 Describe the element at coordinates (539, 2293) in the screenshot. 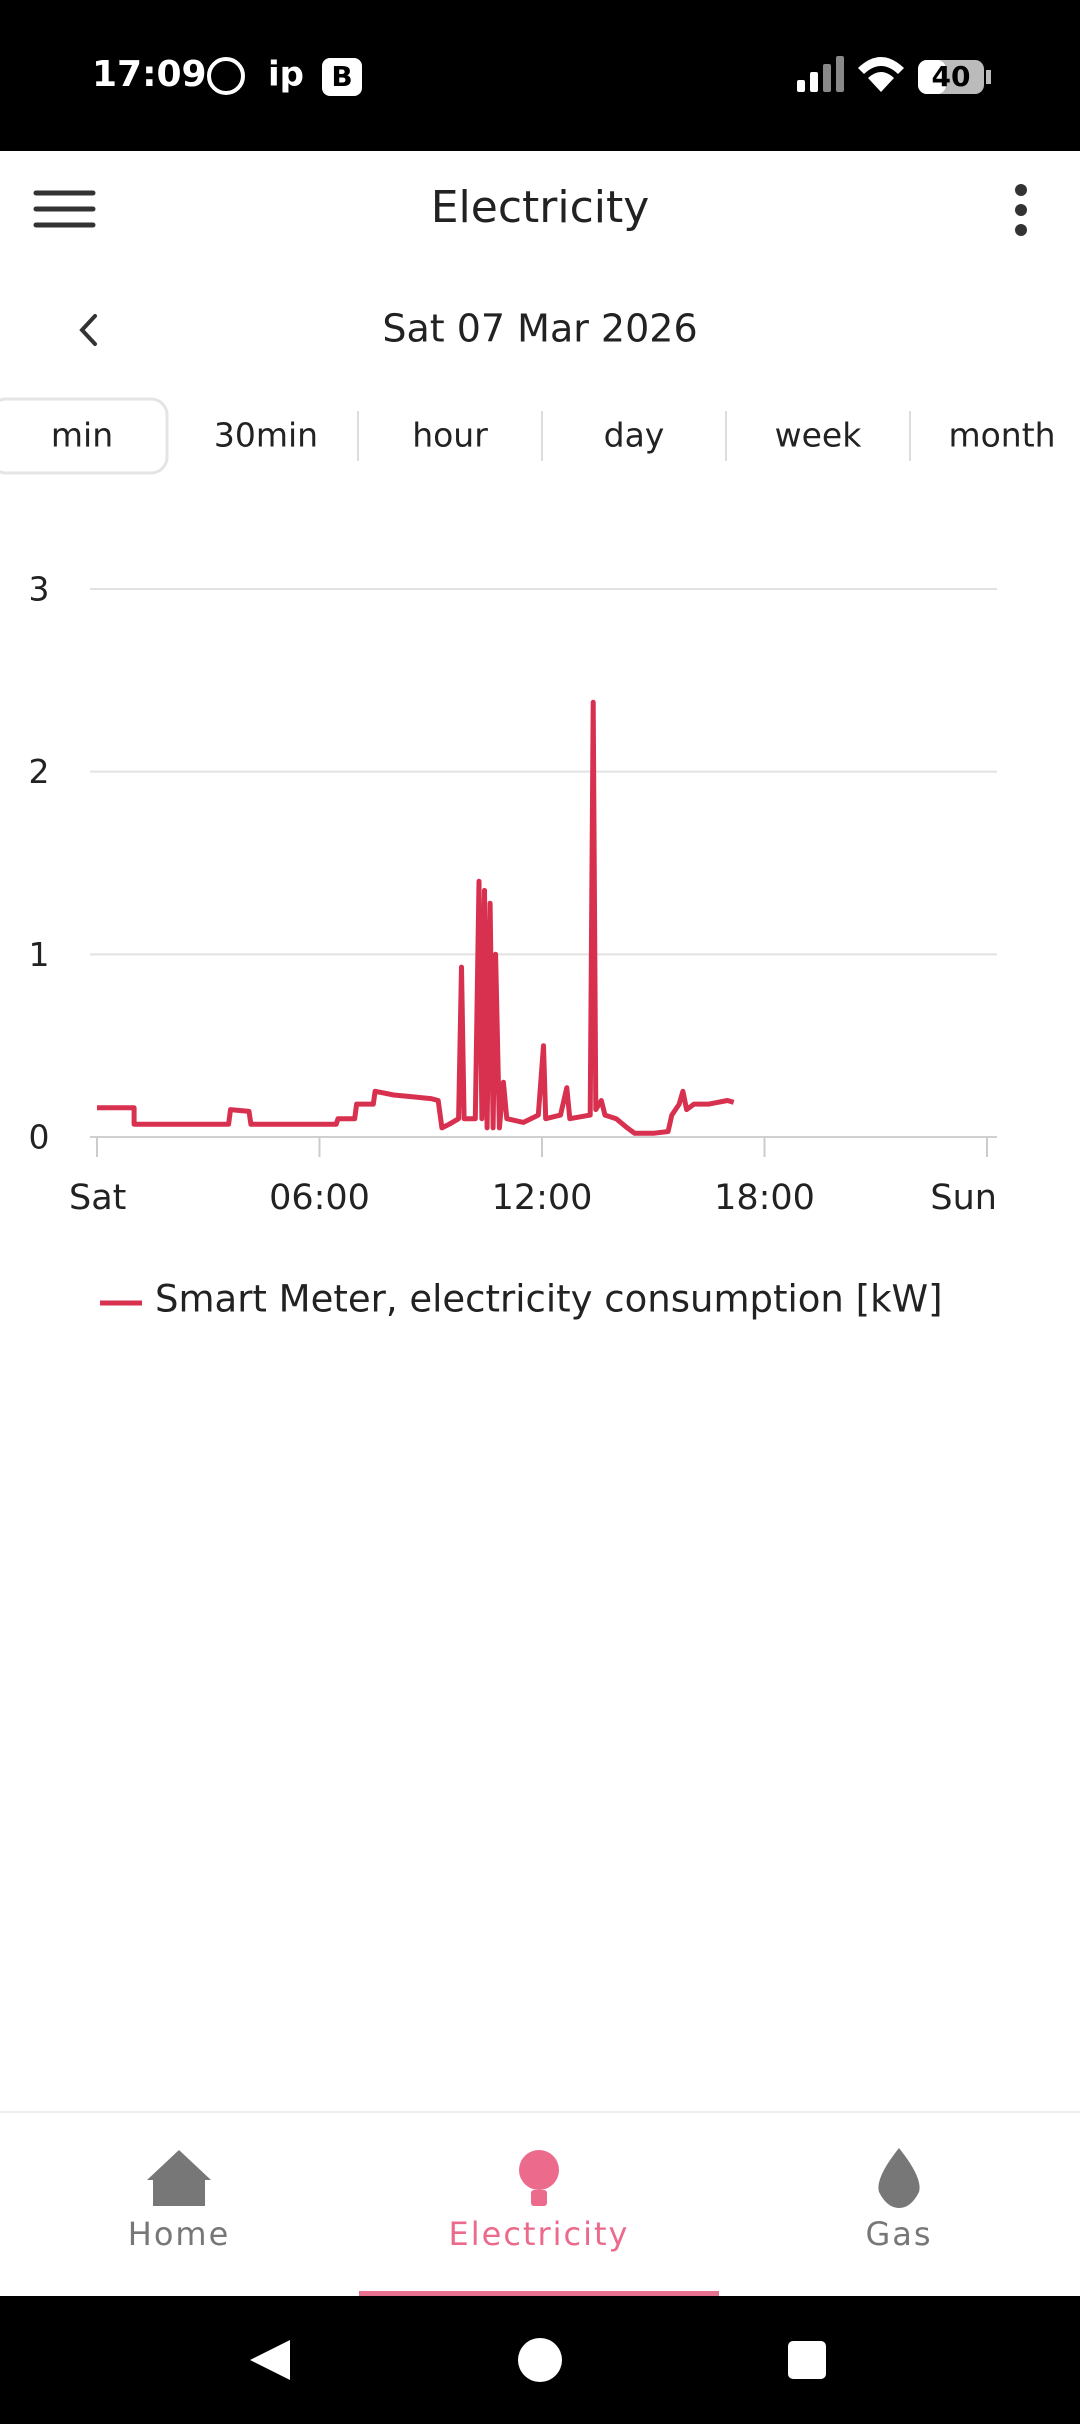

I see `nav-indicator` at that location.